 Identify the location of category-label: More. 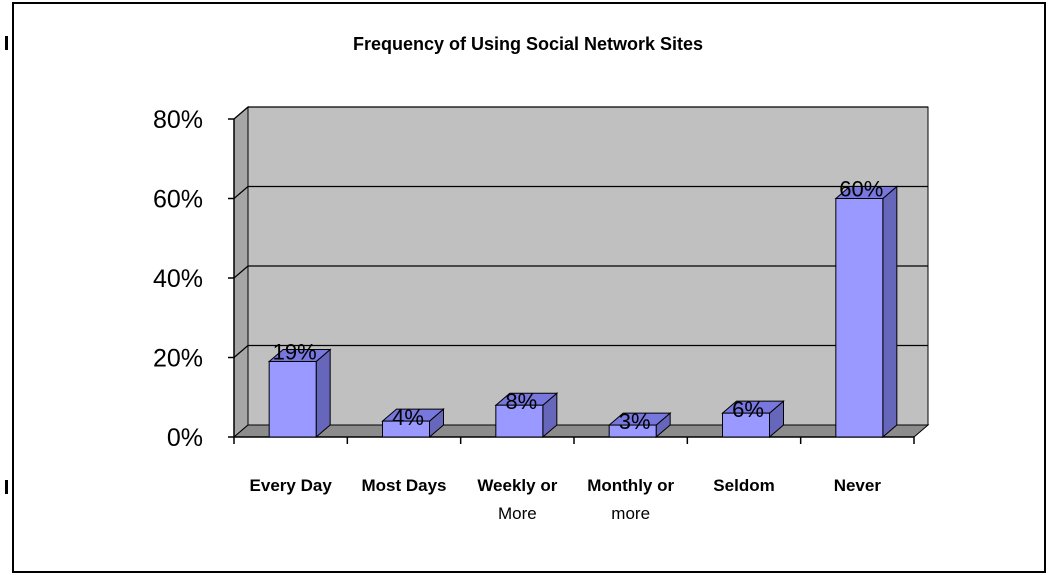
(517, 513).